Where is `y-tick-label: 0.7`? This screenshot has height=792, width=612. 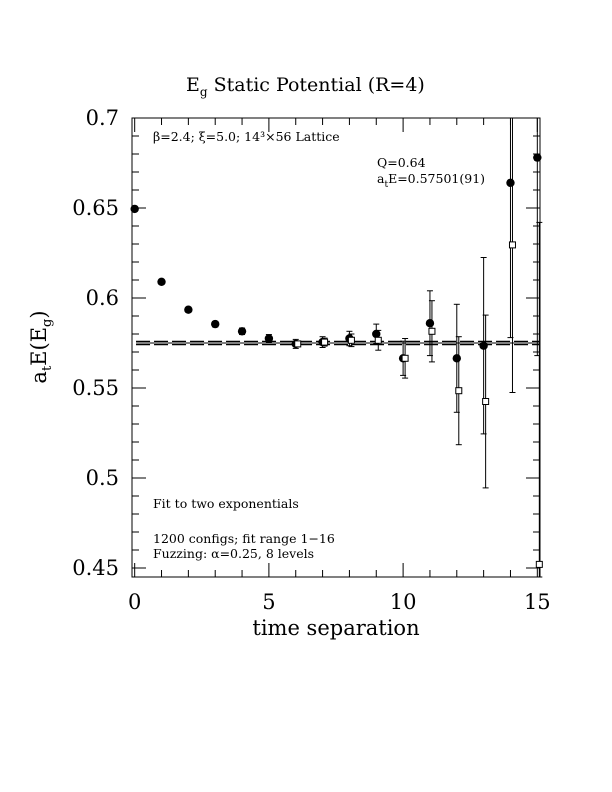
y-tick-label: 0.7 is located at coordinates (102, 118).